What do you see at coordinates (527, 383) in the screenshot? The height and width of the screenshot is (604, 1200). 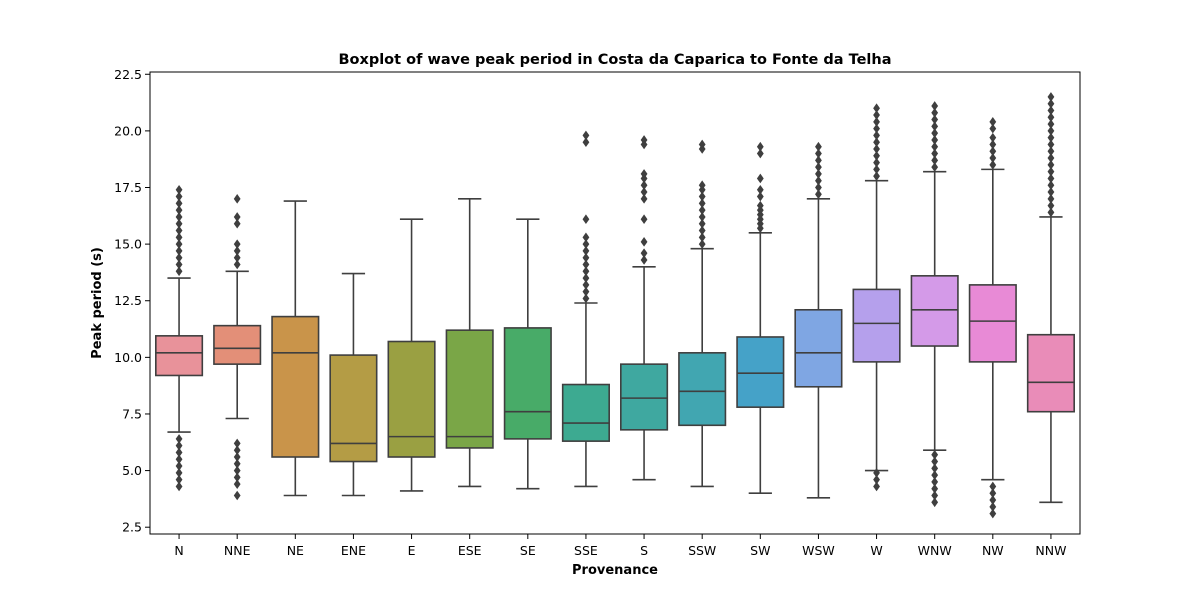 I see `box-se` at bounding box center [527, 383].